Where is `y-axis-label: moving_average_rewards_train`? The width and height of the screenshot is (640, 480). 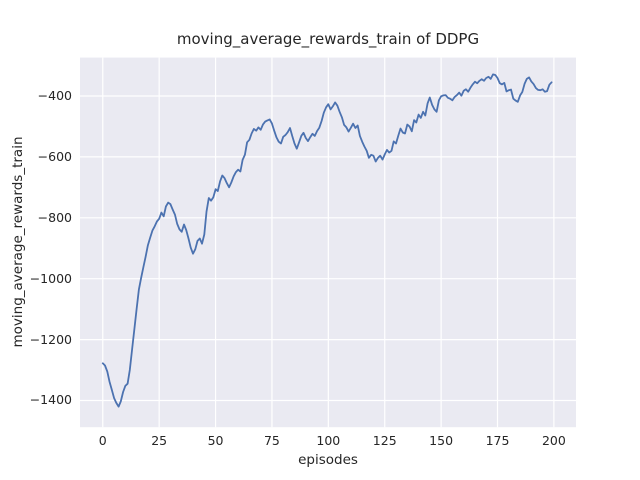 y-axis-label: moving_average_rewards_train is located at coordinates (18, 242).